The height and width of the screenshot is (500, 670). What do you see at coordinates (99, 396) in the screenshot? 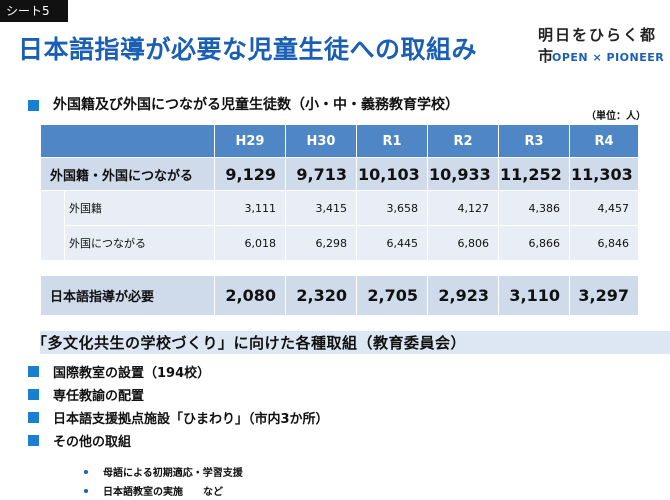
I see `list-item-text: 専任教諭の配置` at bounding box center [99, 396].